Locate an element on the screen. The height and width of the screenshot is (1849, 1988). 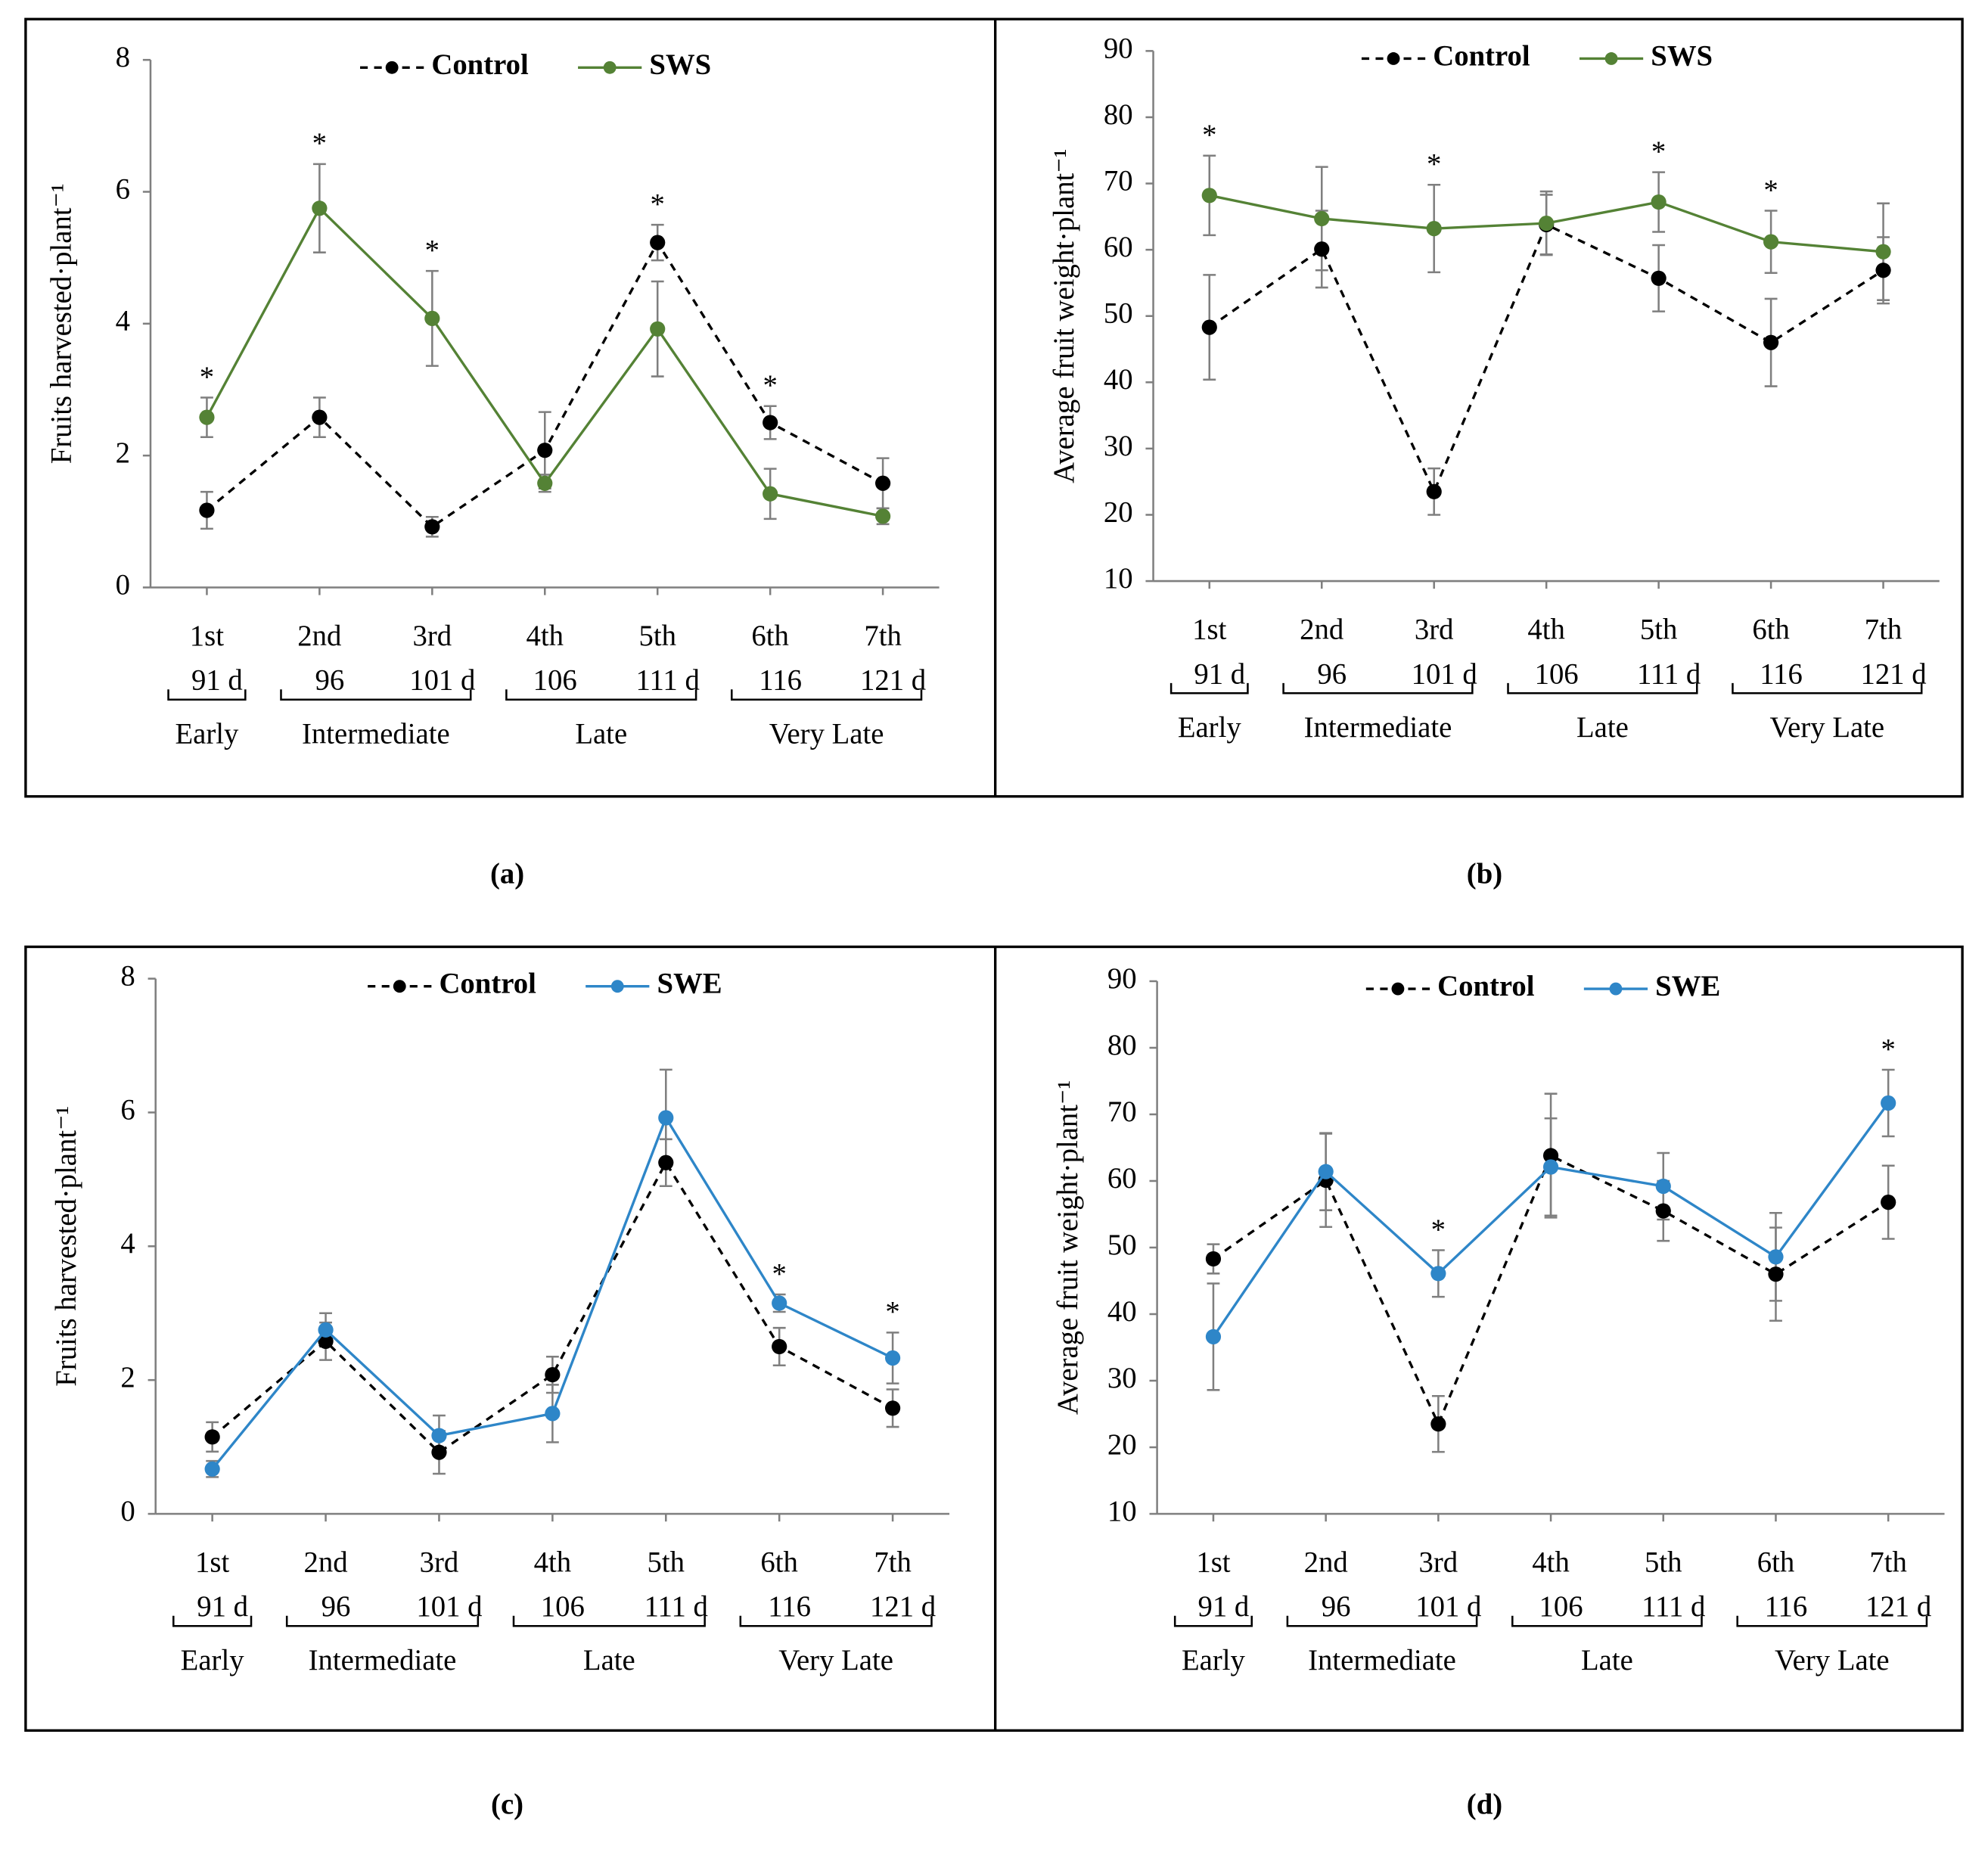
group-label: Late is located at coordinates (601, 733).